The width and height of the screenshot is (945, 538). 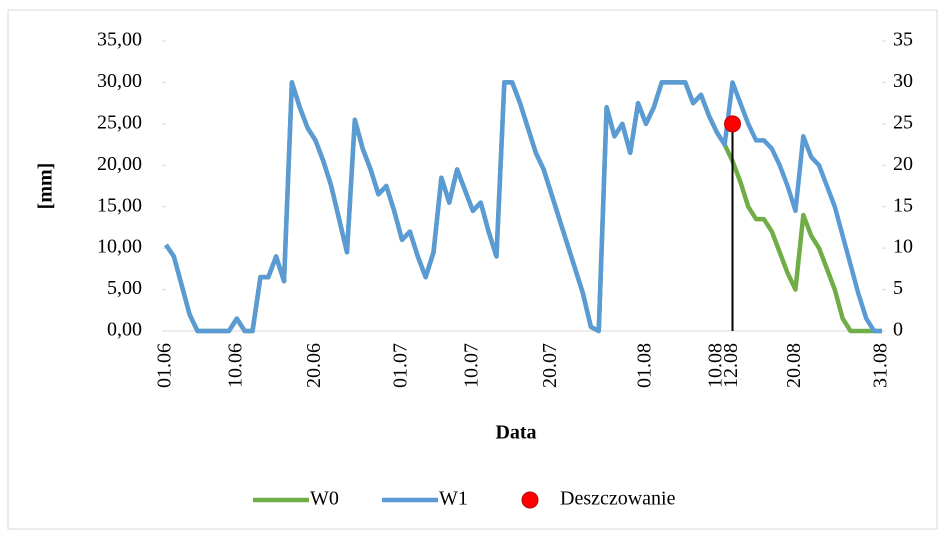 I want to click on y-tick-label: 15,00, so click(x=119, y=205).